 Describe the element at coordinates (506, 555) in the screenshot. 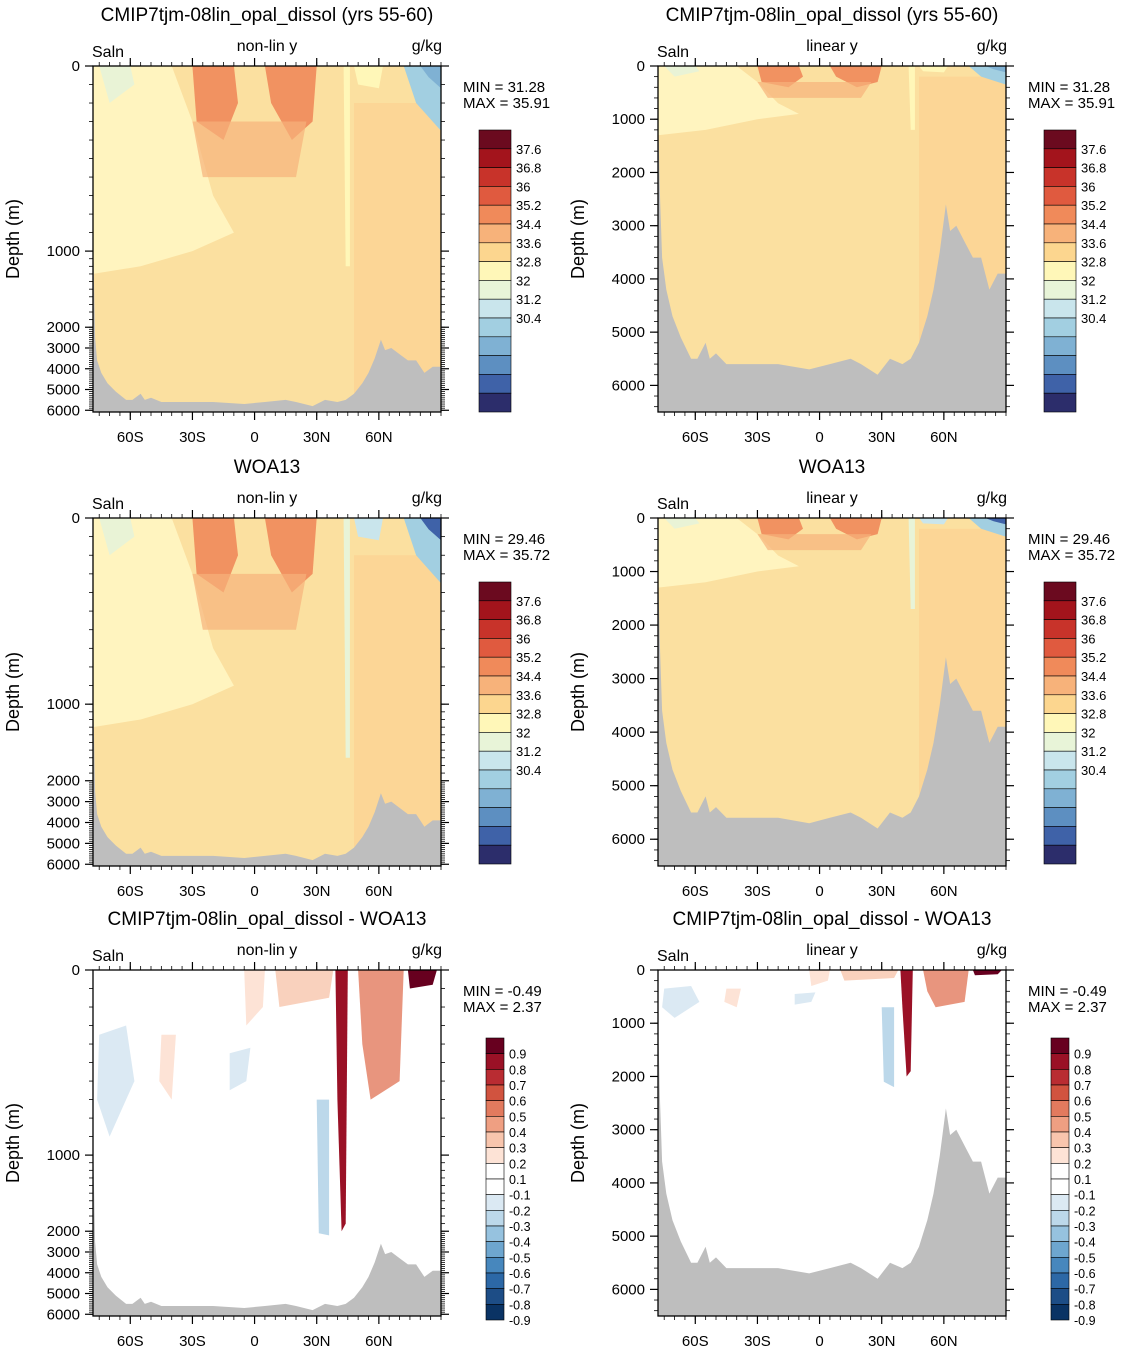

I see `max-label: MAX = 35.72` at that location.